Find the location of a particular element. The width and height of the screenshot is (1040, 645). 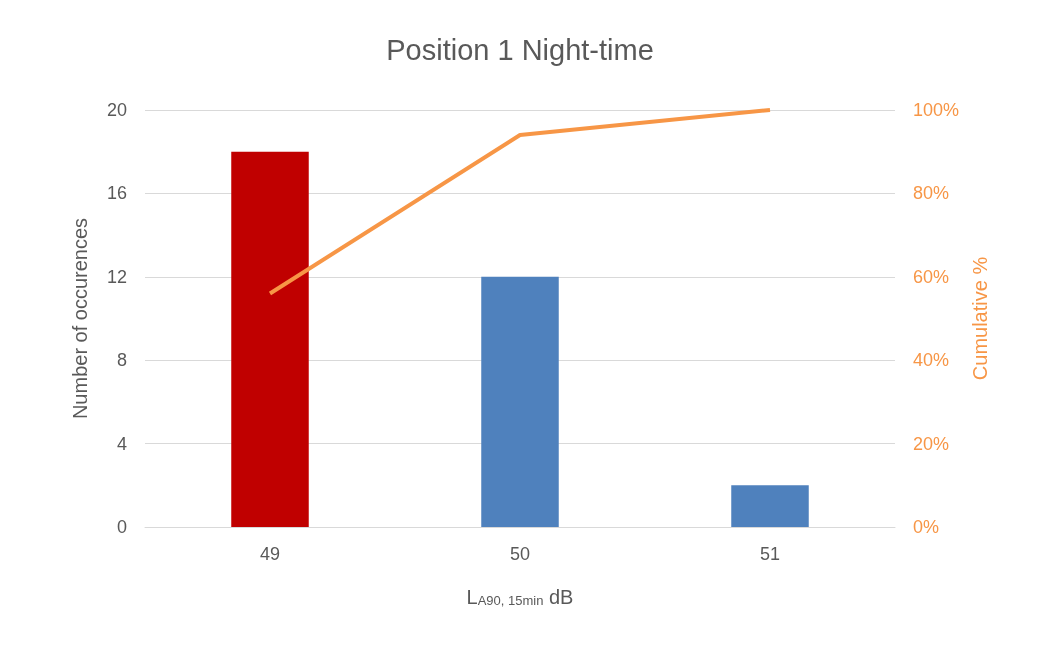

y-tick-label: 12 is located at coordinates (116, 276).